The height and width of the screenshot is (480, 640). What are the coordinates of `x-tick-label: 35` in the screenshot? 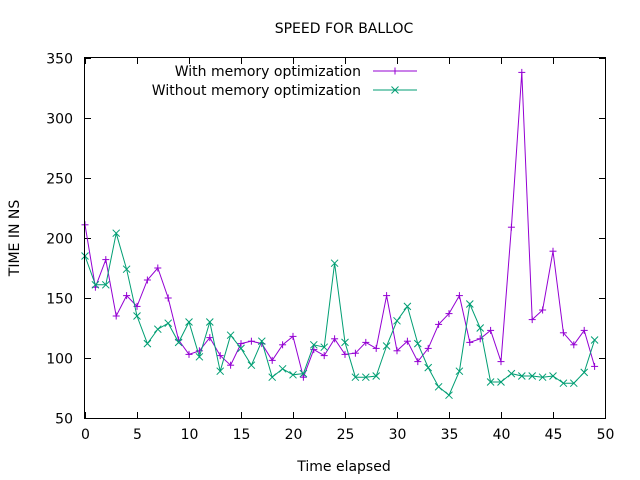 It's located at (450, 435).